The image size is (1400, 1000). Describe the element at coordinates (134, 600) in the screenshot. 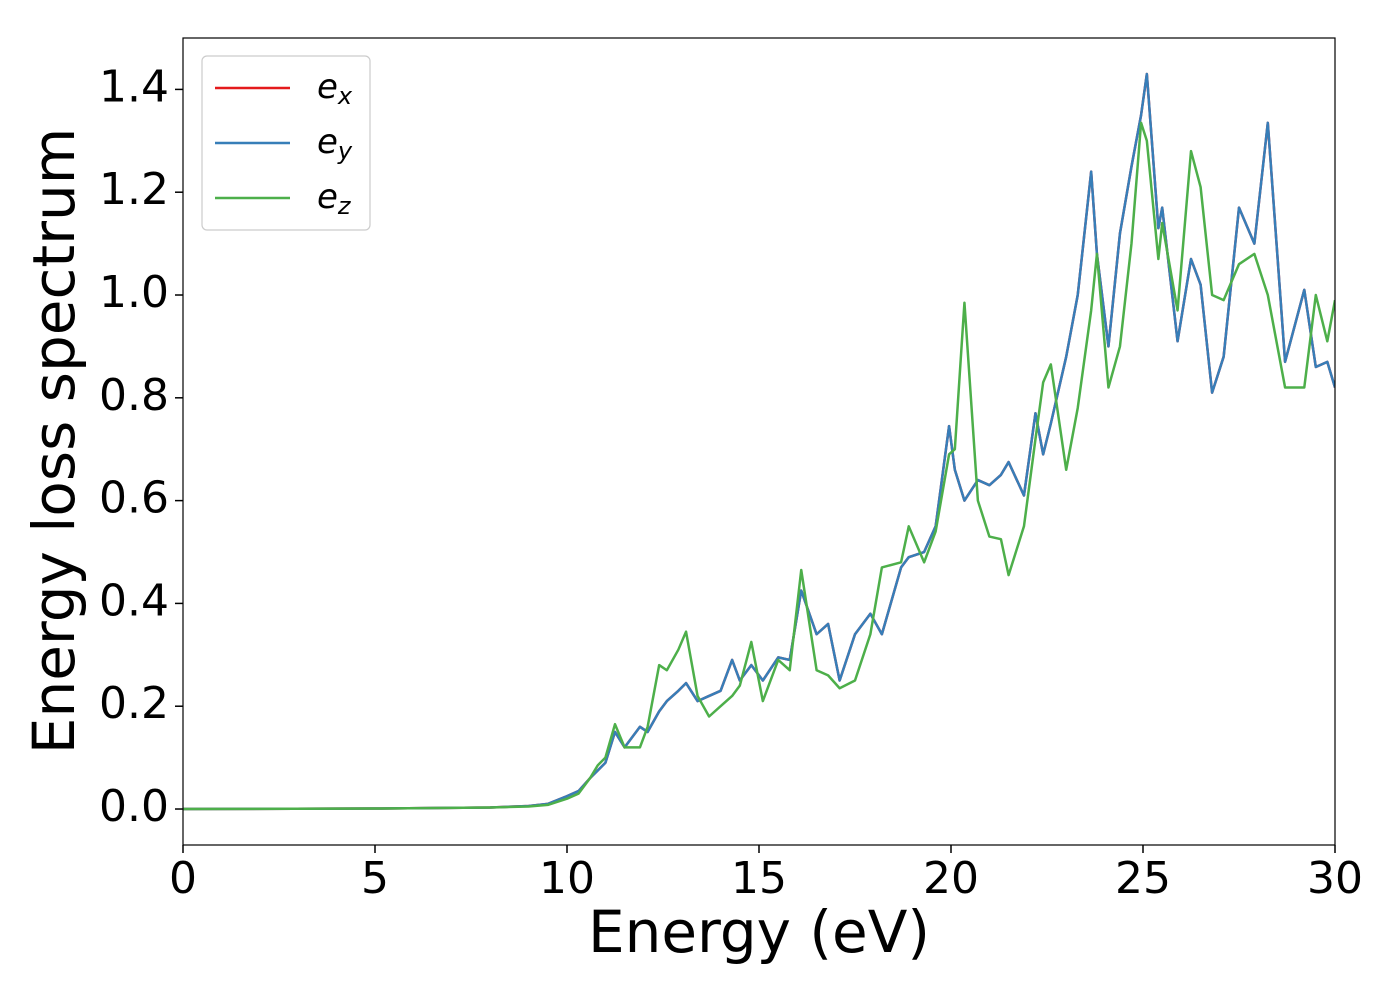

I see `y-tick-label: 0.4` at that location.